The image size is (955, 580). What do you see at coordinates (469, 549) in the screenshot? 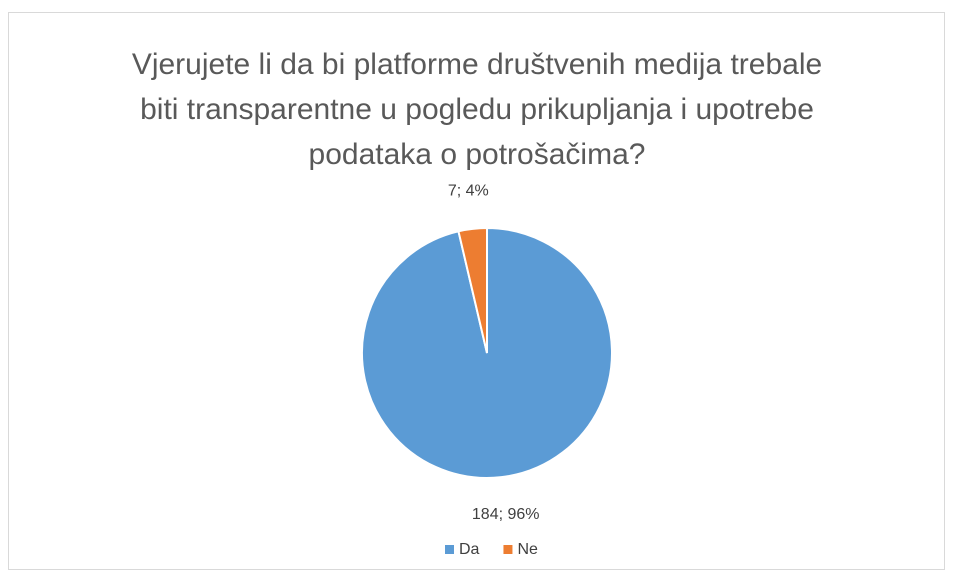
I see `legend-label: Da` at bounding box center [469, 549].